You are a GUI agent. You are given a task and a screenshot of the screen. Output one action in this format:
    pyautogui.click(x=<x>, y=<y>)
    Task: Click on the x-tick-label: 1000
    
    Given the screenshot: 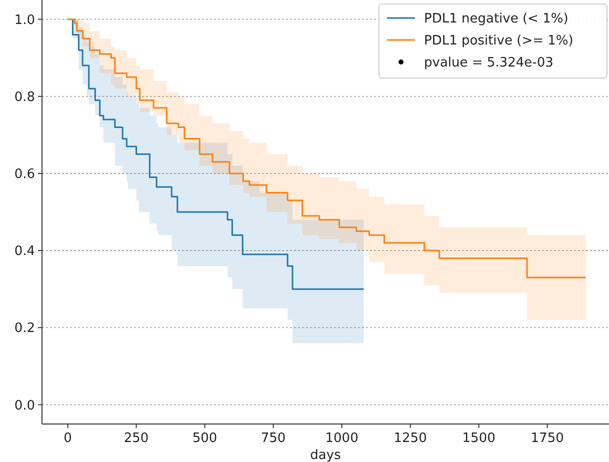 What is the action you would take?
    pyautogui.click(x=341, y=438)
    